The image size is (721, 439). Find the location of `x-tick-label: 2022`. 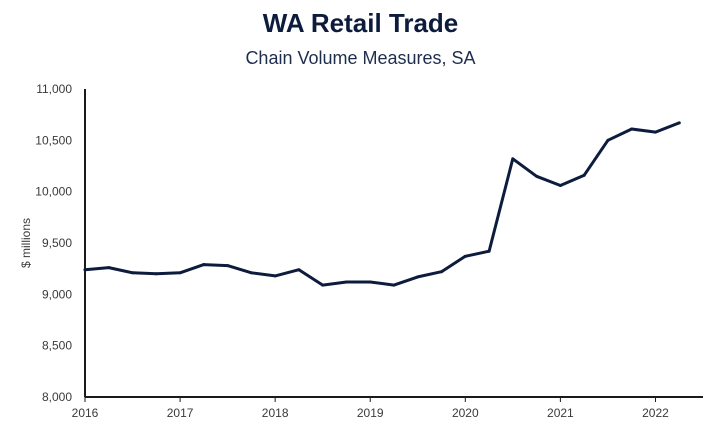

x-tick-label: 2022 is located at coordinates (655, 413).